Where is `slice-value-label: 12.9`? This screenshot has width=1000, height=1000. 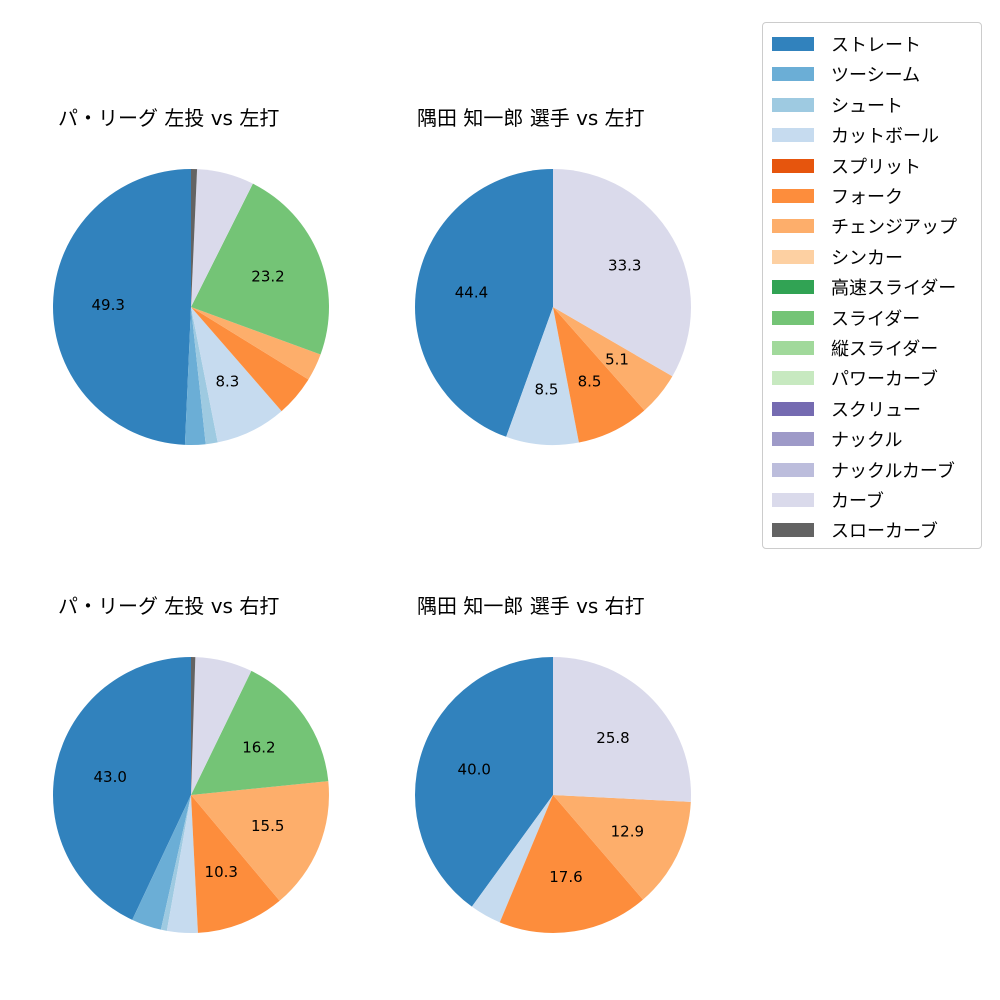 slice-value-label: 12.9 is located at coordinates (627, 831).